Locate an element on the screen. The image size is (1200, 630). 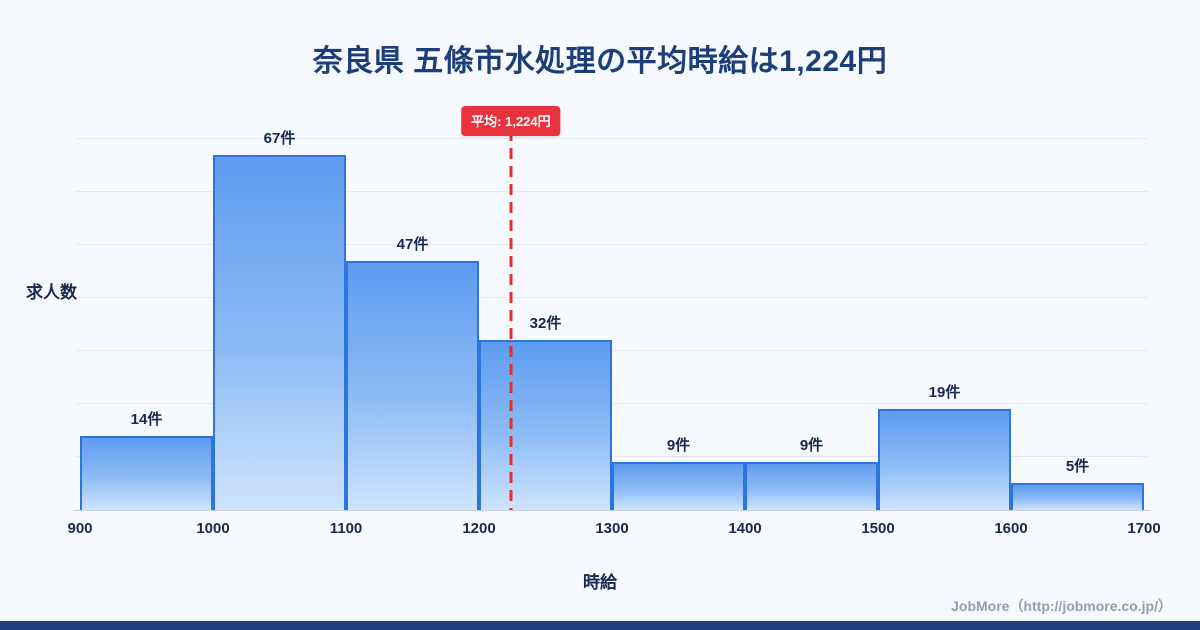
bar-value-label: 5件 is located at coordinates (1077, 467).